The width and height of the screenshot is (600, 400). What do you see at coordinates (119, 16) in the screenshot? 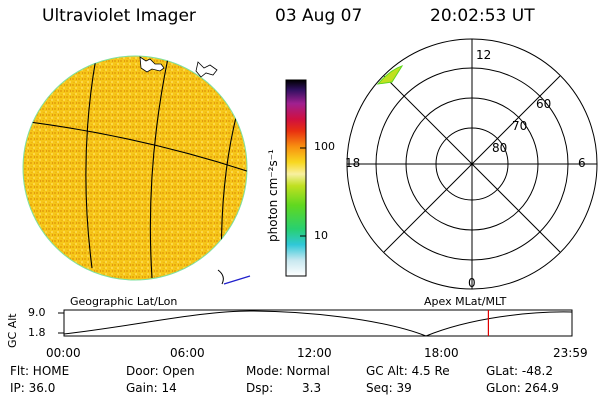
I see `imager-title: Ultraviolet Imager` at bounding box center [119, 16].